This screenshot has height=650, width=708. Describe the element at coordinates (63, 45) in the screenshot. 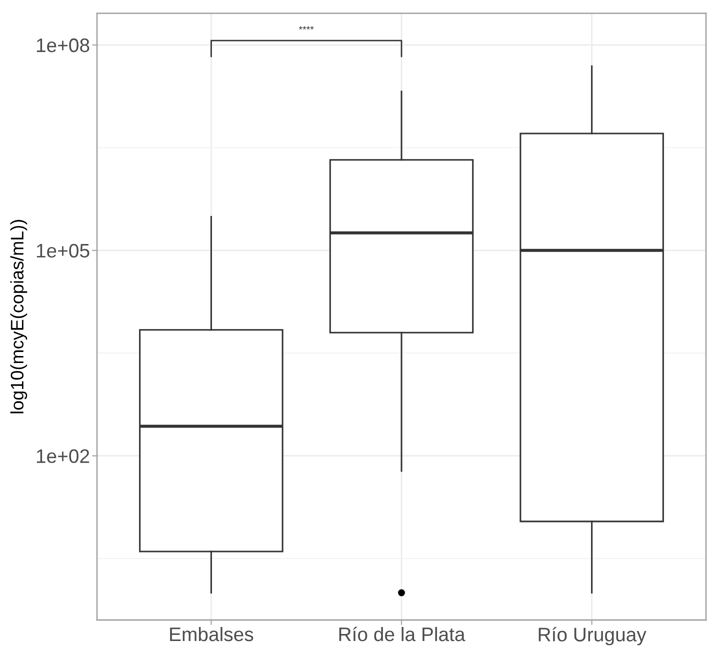

I see `y-tick-label: 1e+08` at that location.